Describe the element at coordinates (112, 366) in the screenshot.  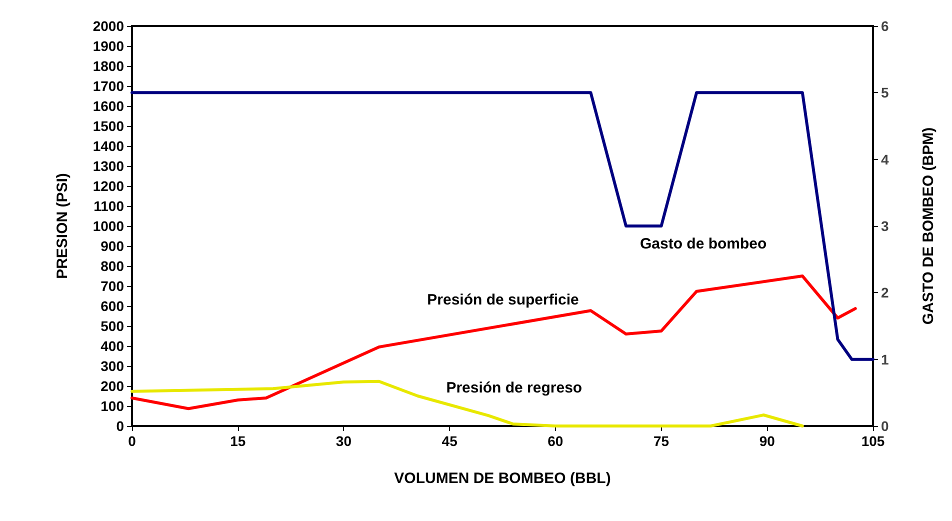
I see `y-tick-label: 300` at that location.